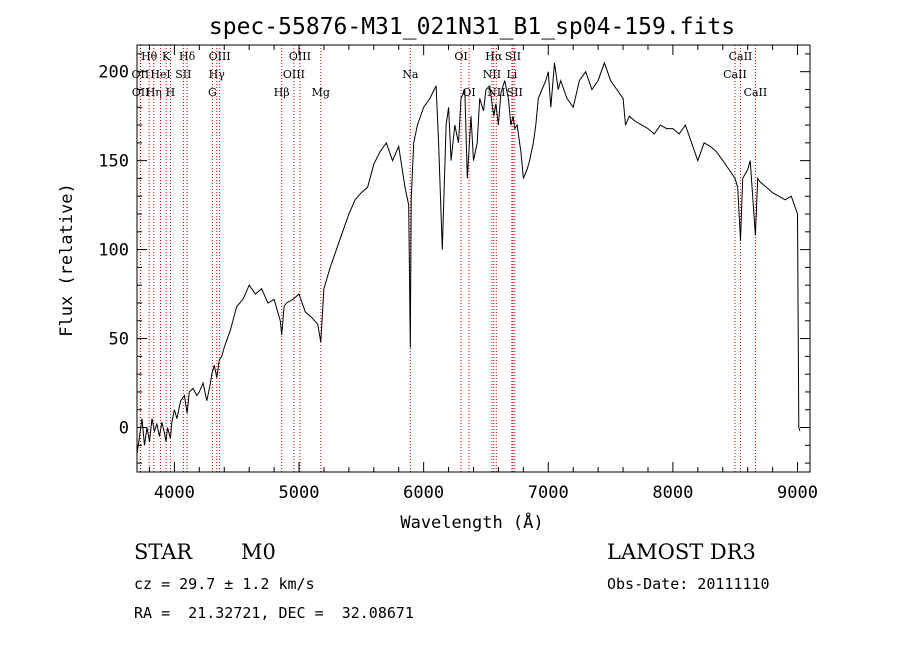 This screenshot has width=900, height=649. Describe the element at coordinates (160, 74) in the screenshot. I see `spectral-line-label: HeI` at that location.